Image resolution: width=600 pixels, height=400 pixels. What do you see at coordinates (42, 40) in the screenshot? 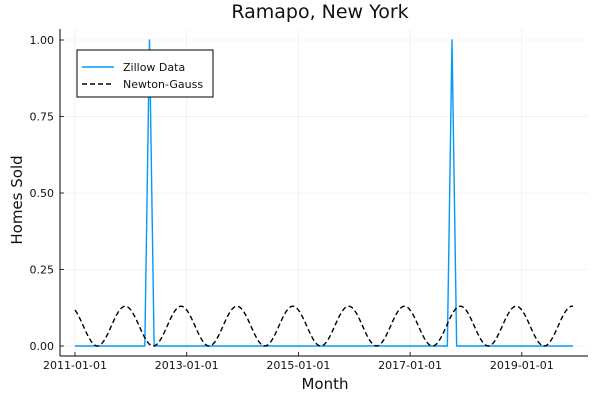
I see `y-tick-label: 1.00` at bounding box center [42, 40].